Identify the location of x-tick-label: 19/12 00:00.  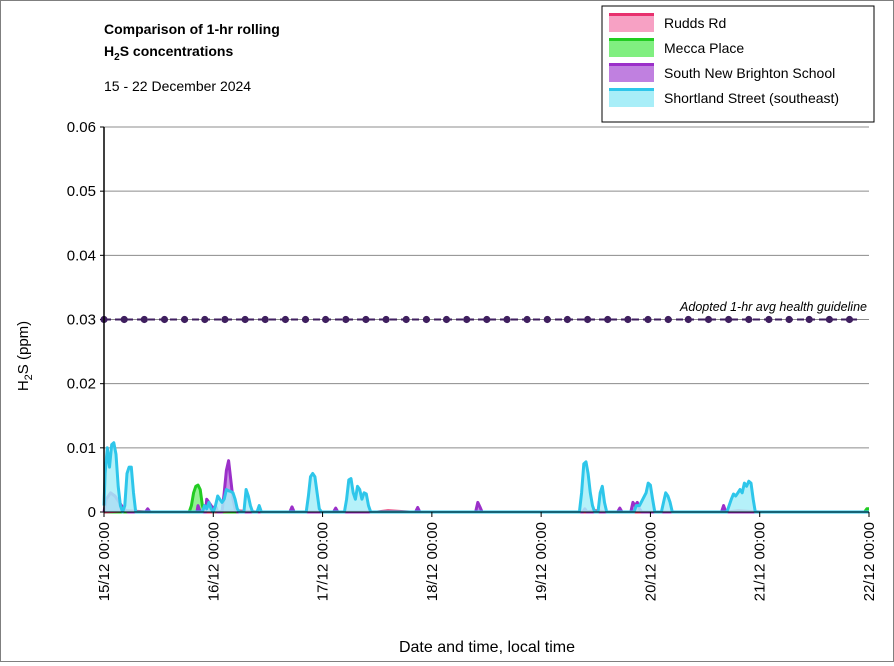
(541, 561).